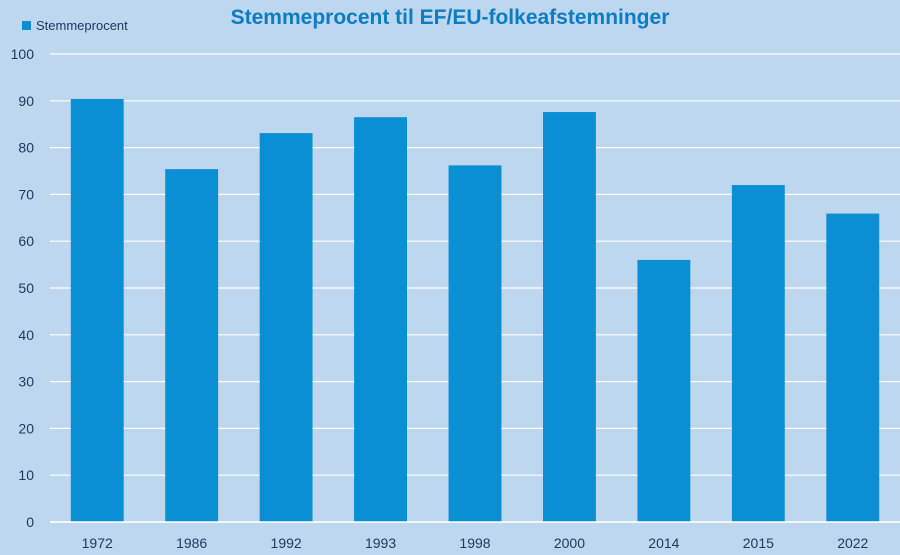 This screenshot has width=900, height=555. I want to click on y-tick-label: 60, so click(26, 241).